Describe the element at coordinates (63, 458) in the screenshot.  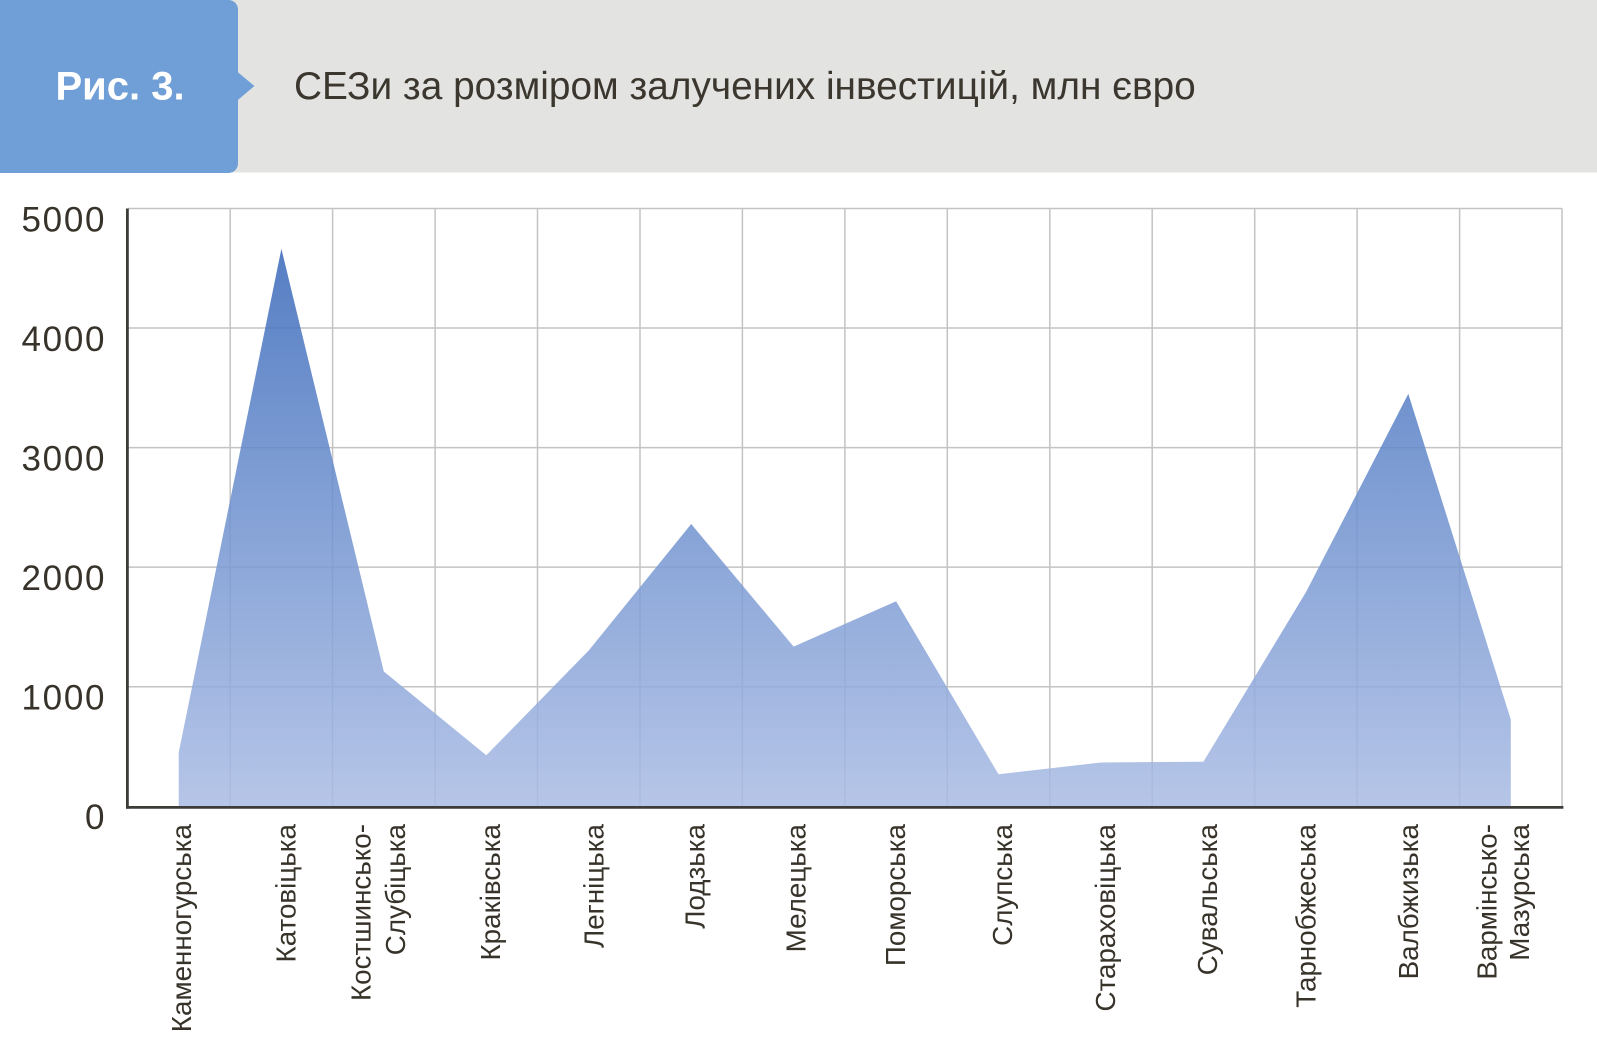
I see `svg-text: 3000` at that location.